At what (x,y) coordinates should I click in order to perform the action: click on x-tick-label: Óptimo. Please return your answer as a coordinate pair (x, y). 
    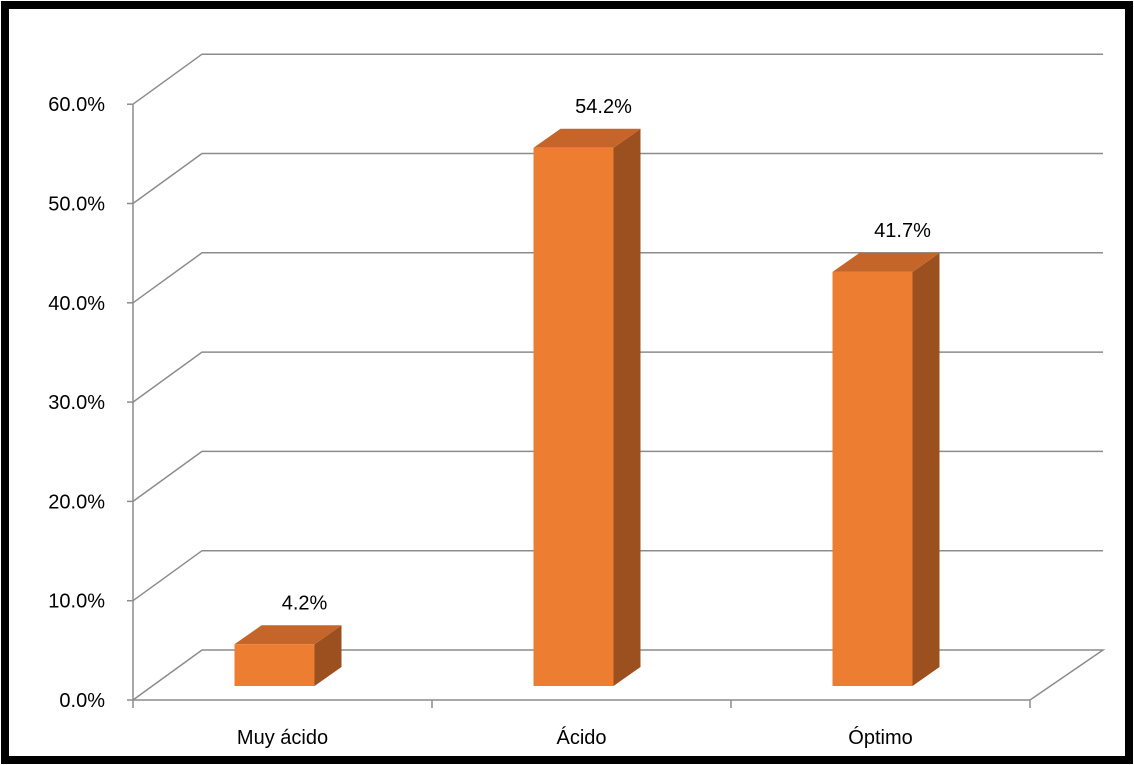
    Looking at the image, I should click on (880, 737).